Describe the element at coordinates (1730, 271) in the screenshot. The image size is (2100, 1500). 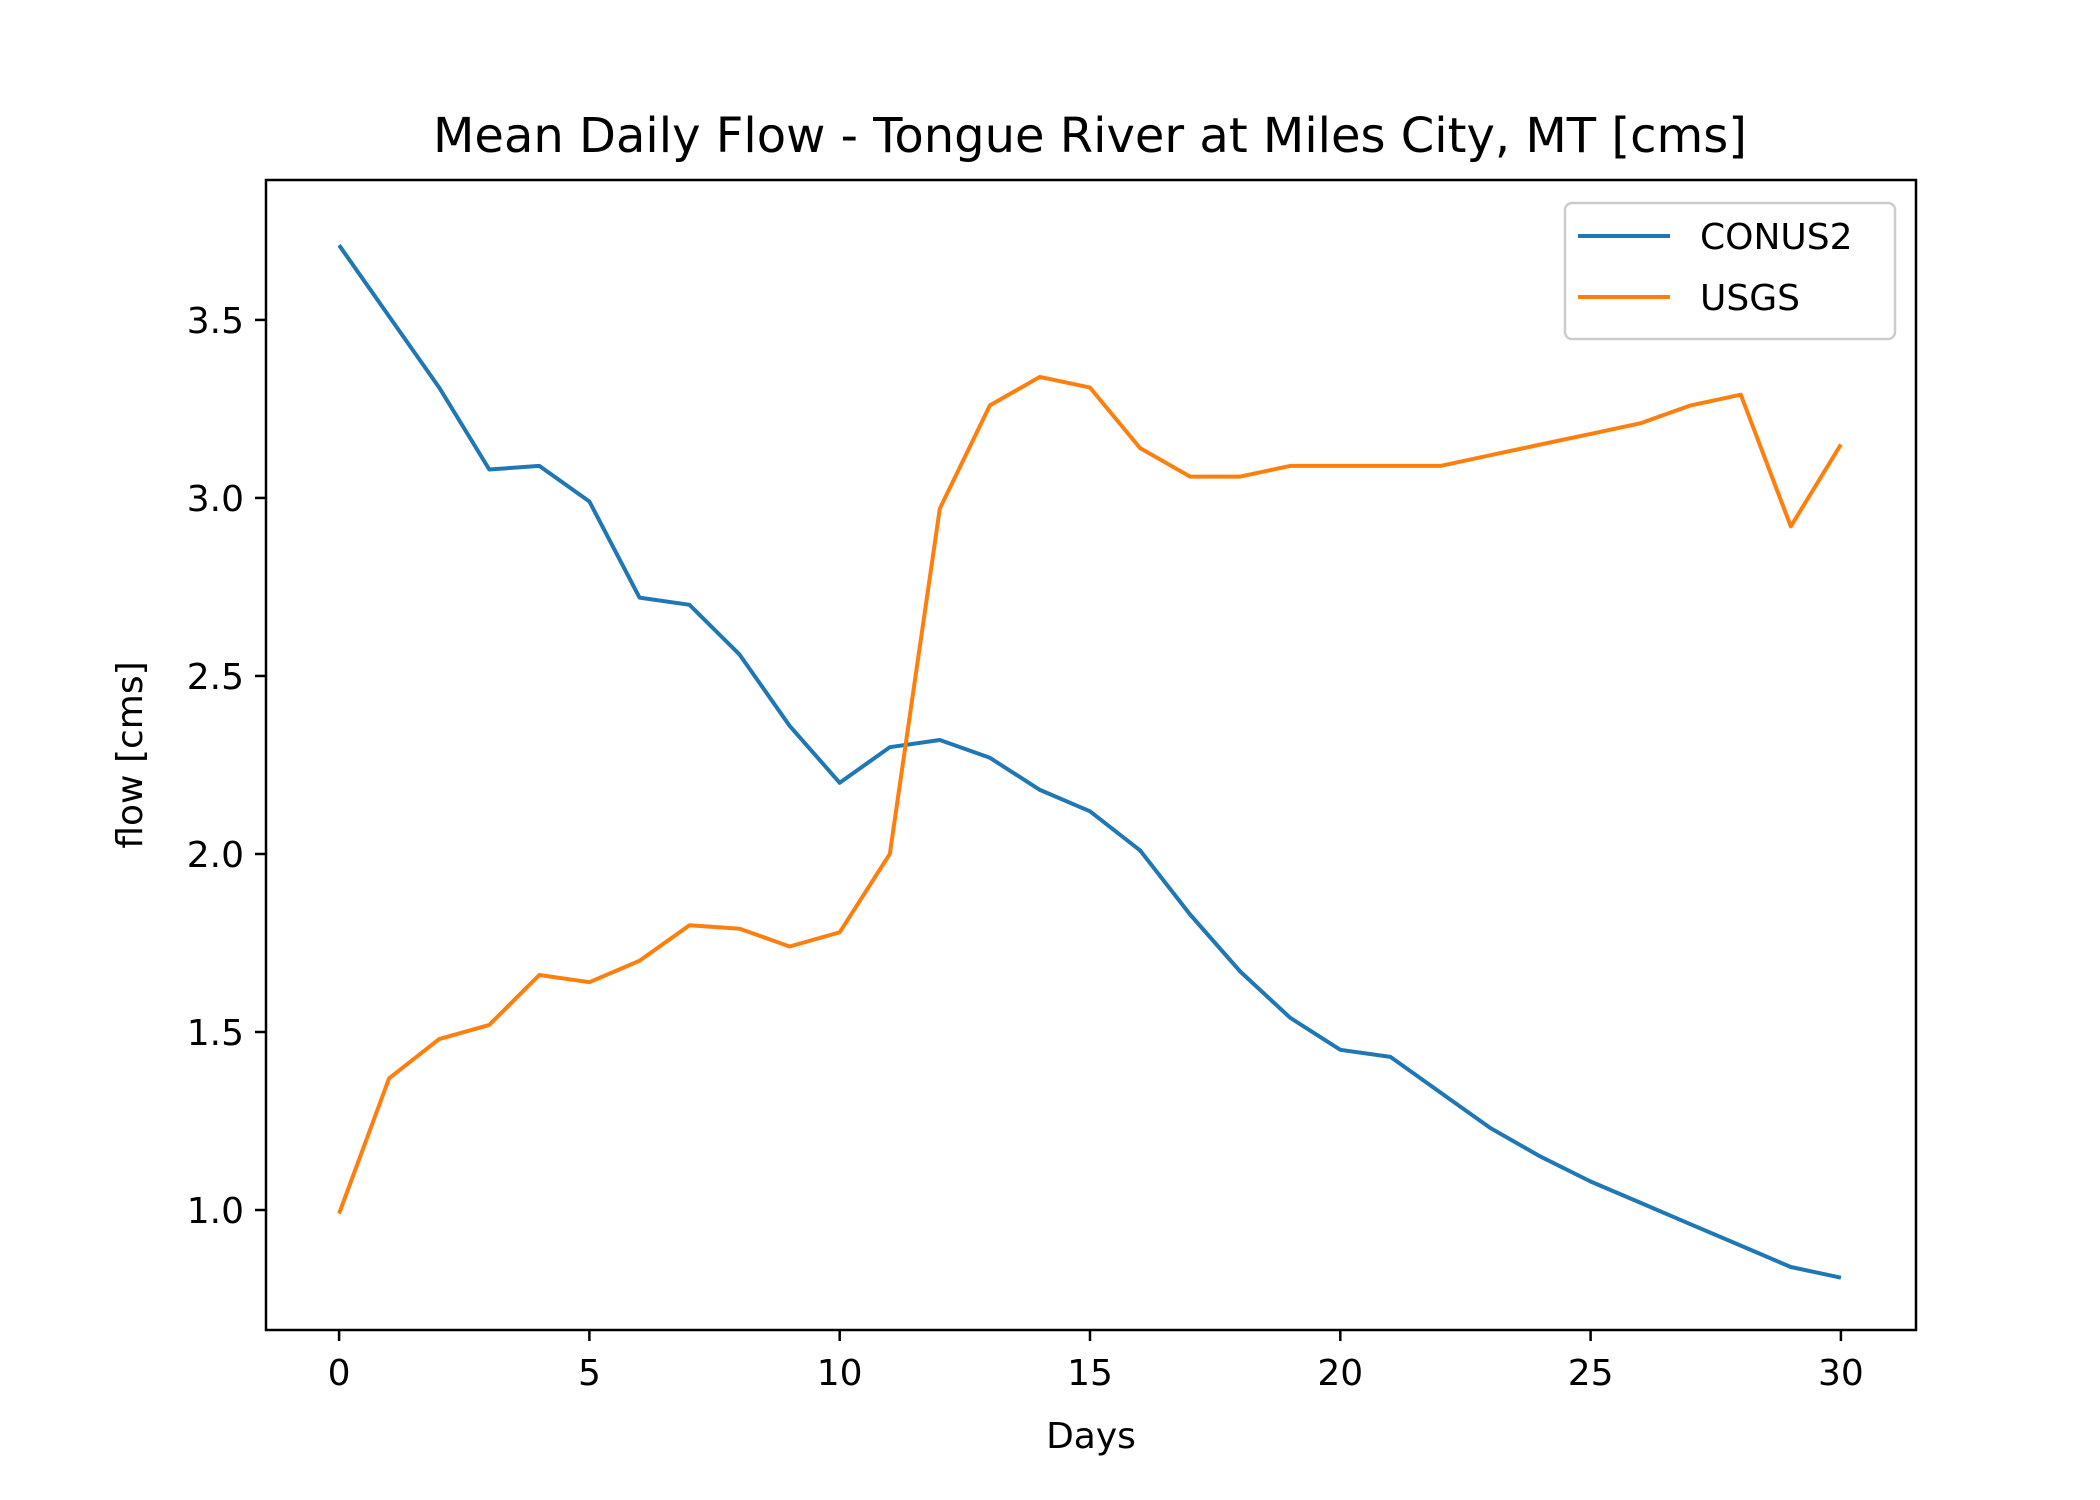
I see `legend: CONUS2 USGS` at that location.